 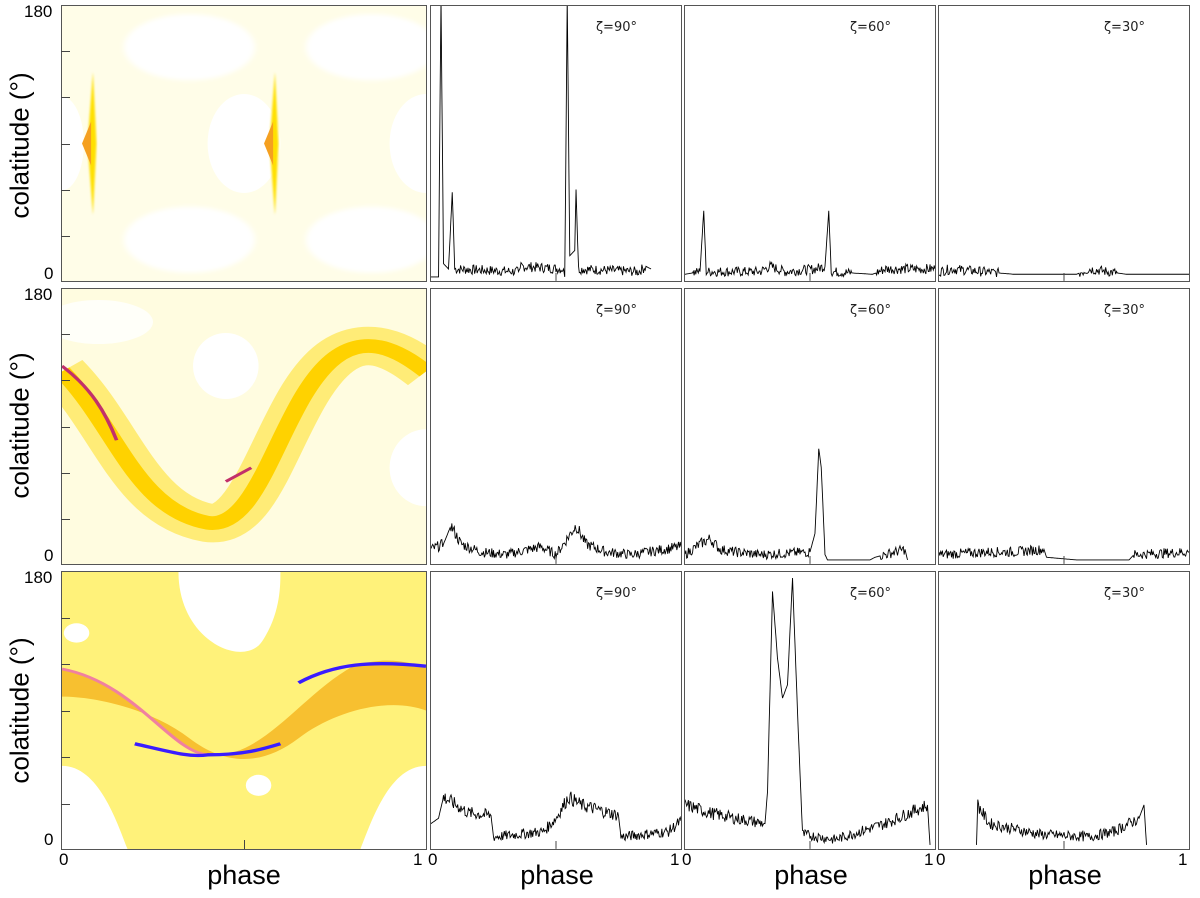 I want to click on ytick-0-row3: 0, so click(x=49, y=839).